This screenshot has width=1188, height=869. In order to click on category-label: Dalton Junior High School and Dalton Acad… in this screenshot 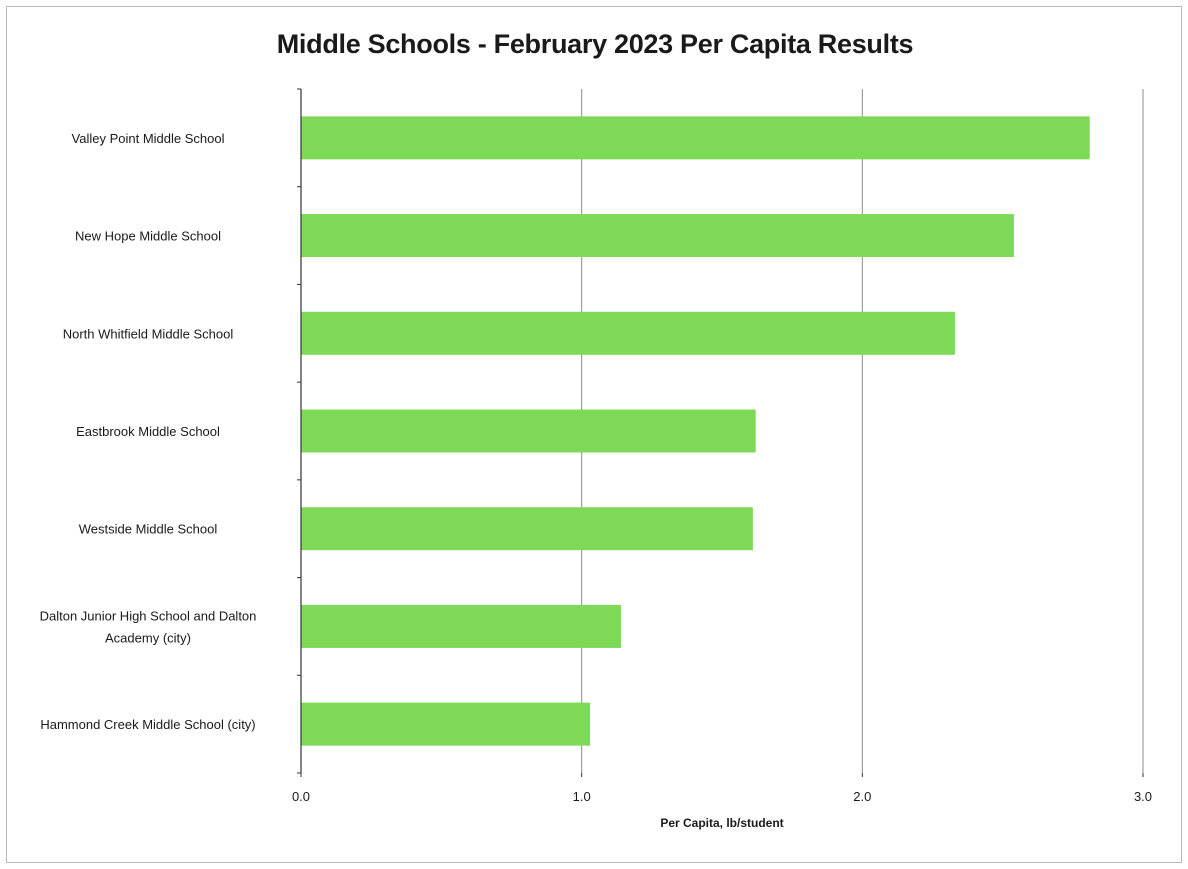, I will do `click(148, 626)`.